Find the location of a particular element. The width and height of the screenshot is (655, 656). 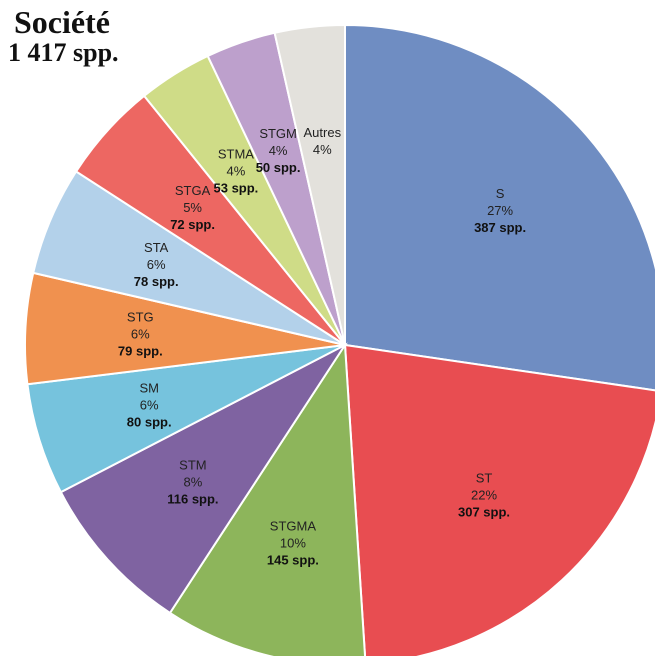

slice-label-sm: SM is located at coordinates (149, 388).